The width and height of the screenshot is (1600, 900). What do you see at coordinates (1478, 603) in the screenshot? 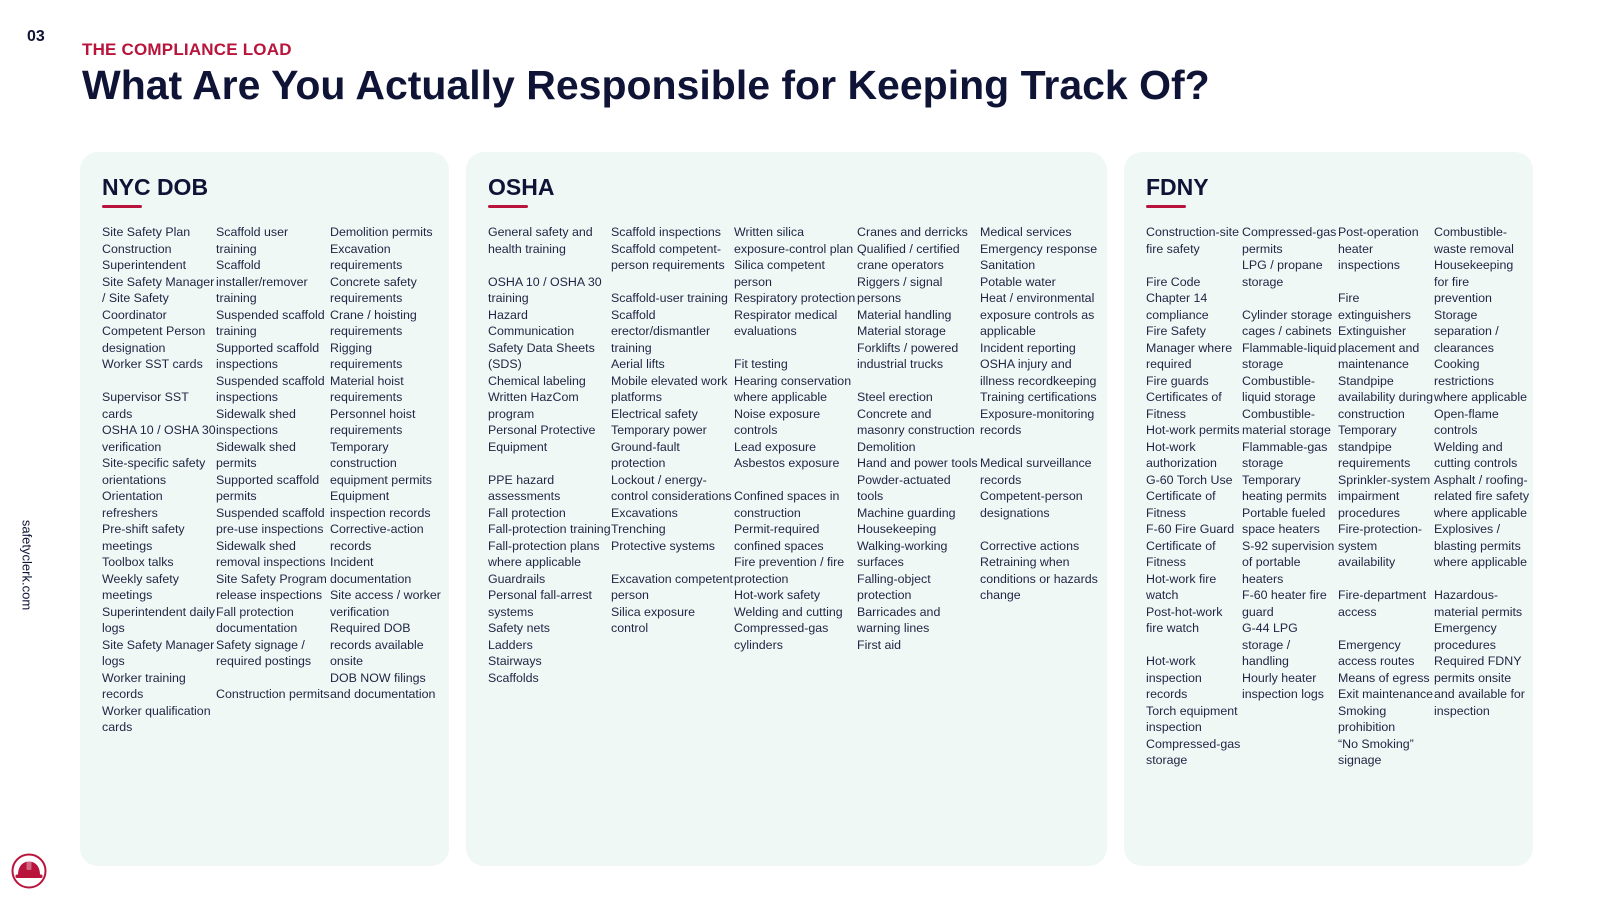
I see `list-item: Hazardous-material permits` at bounding box center [1478, 603].